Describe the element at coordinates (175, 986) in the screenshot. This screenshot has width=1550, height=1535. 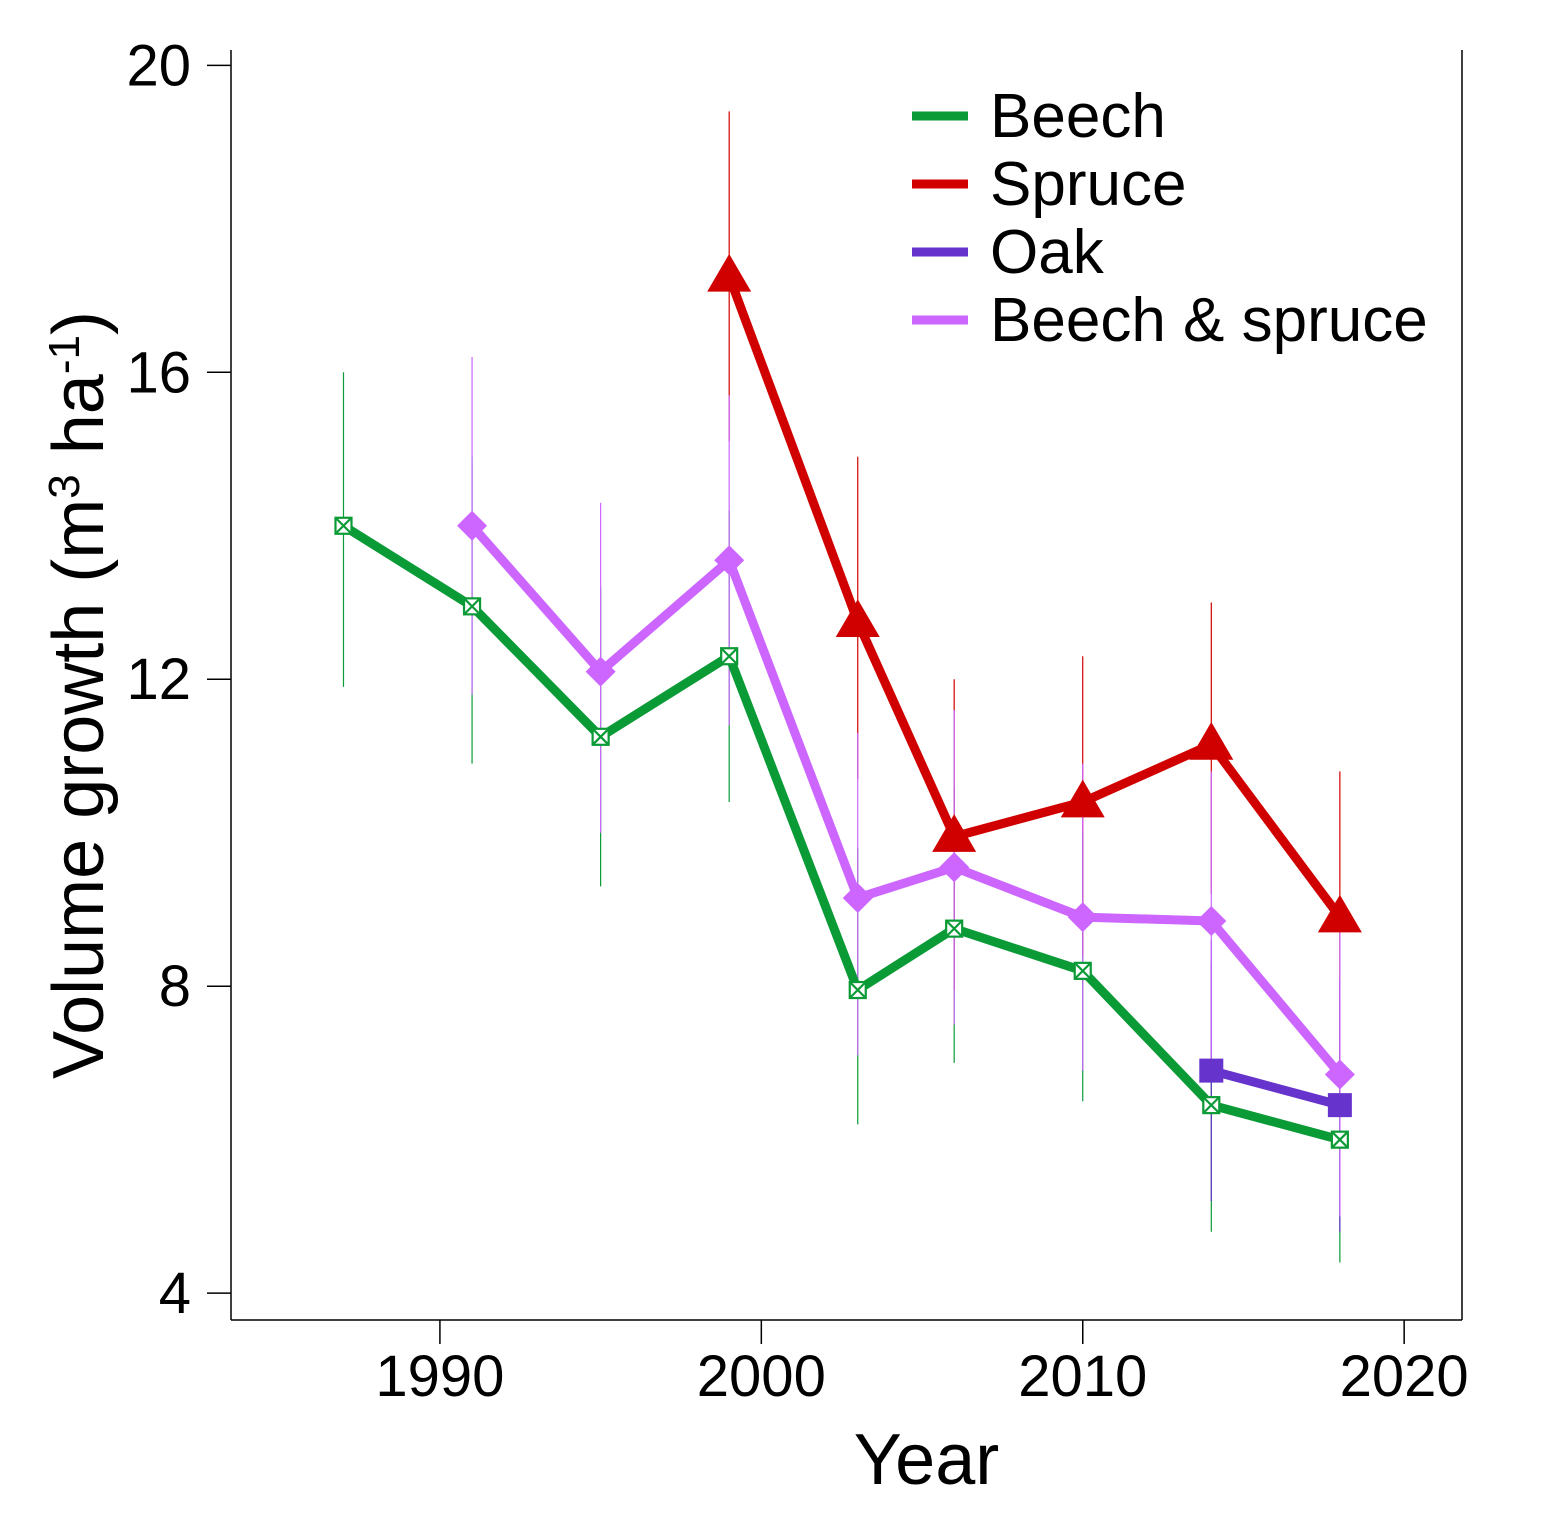
I see `y-tick-label: 8` at that location.